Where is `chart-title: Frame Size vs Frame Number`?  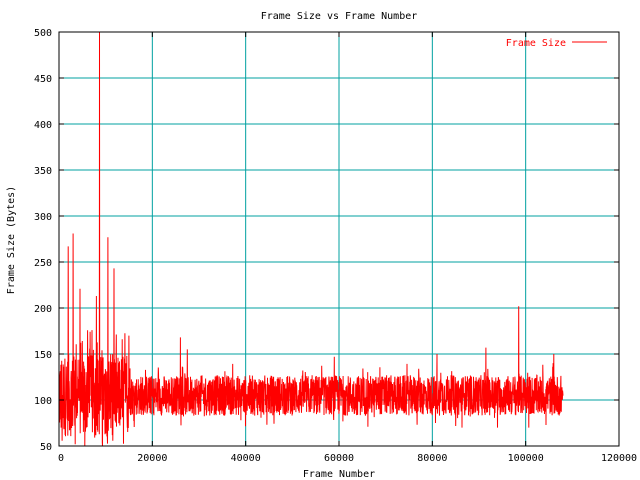
chart-title: Frame Size vs Frame Number is located at coordinates (339, 16).